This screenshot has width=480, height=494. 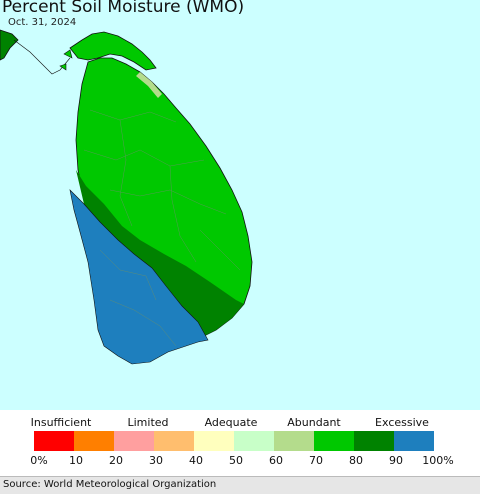 I want to click on legend-tick: 20, so click(x=116, y=460).